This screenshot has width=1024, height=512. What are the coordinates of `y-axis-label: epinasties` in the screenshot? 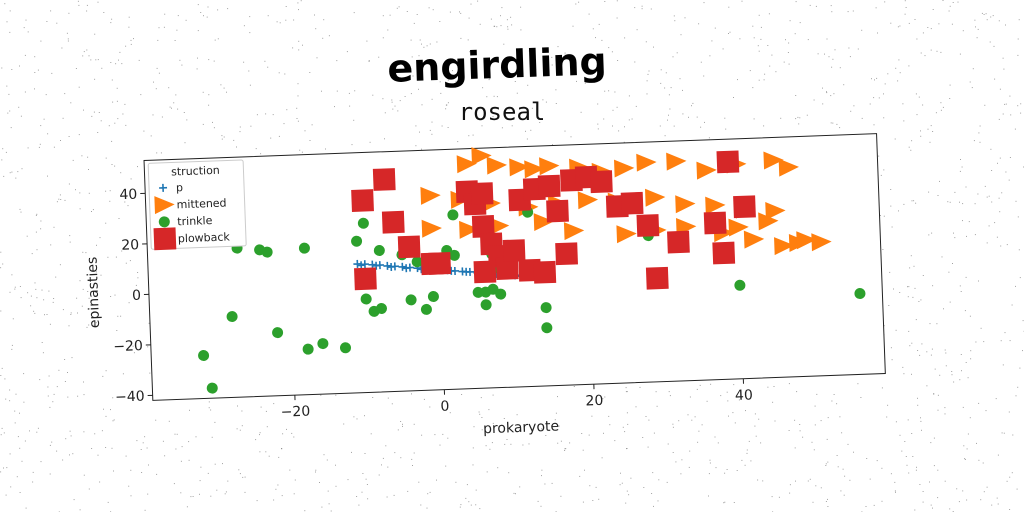 It's located at (94, 292).